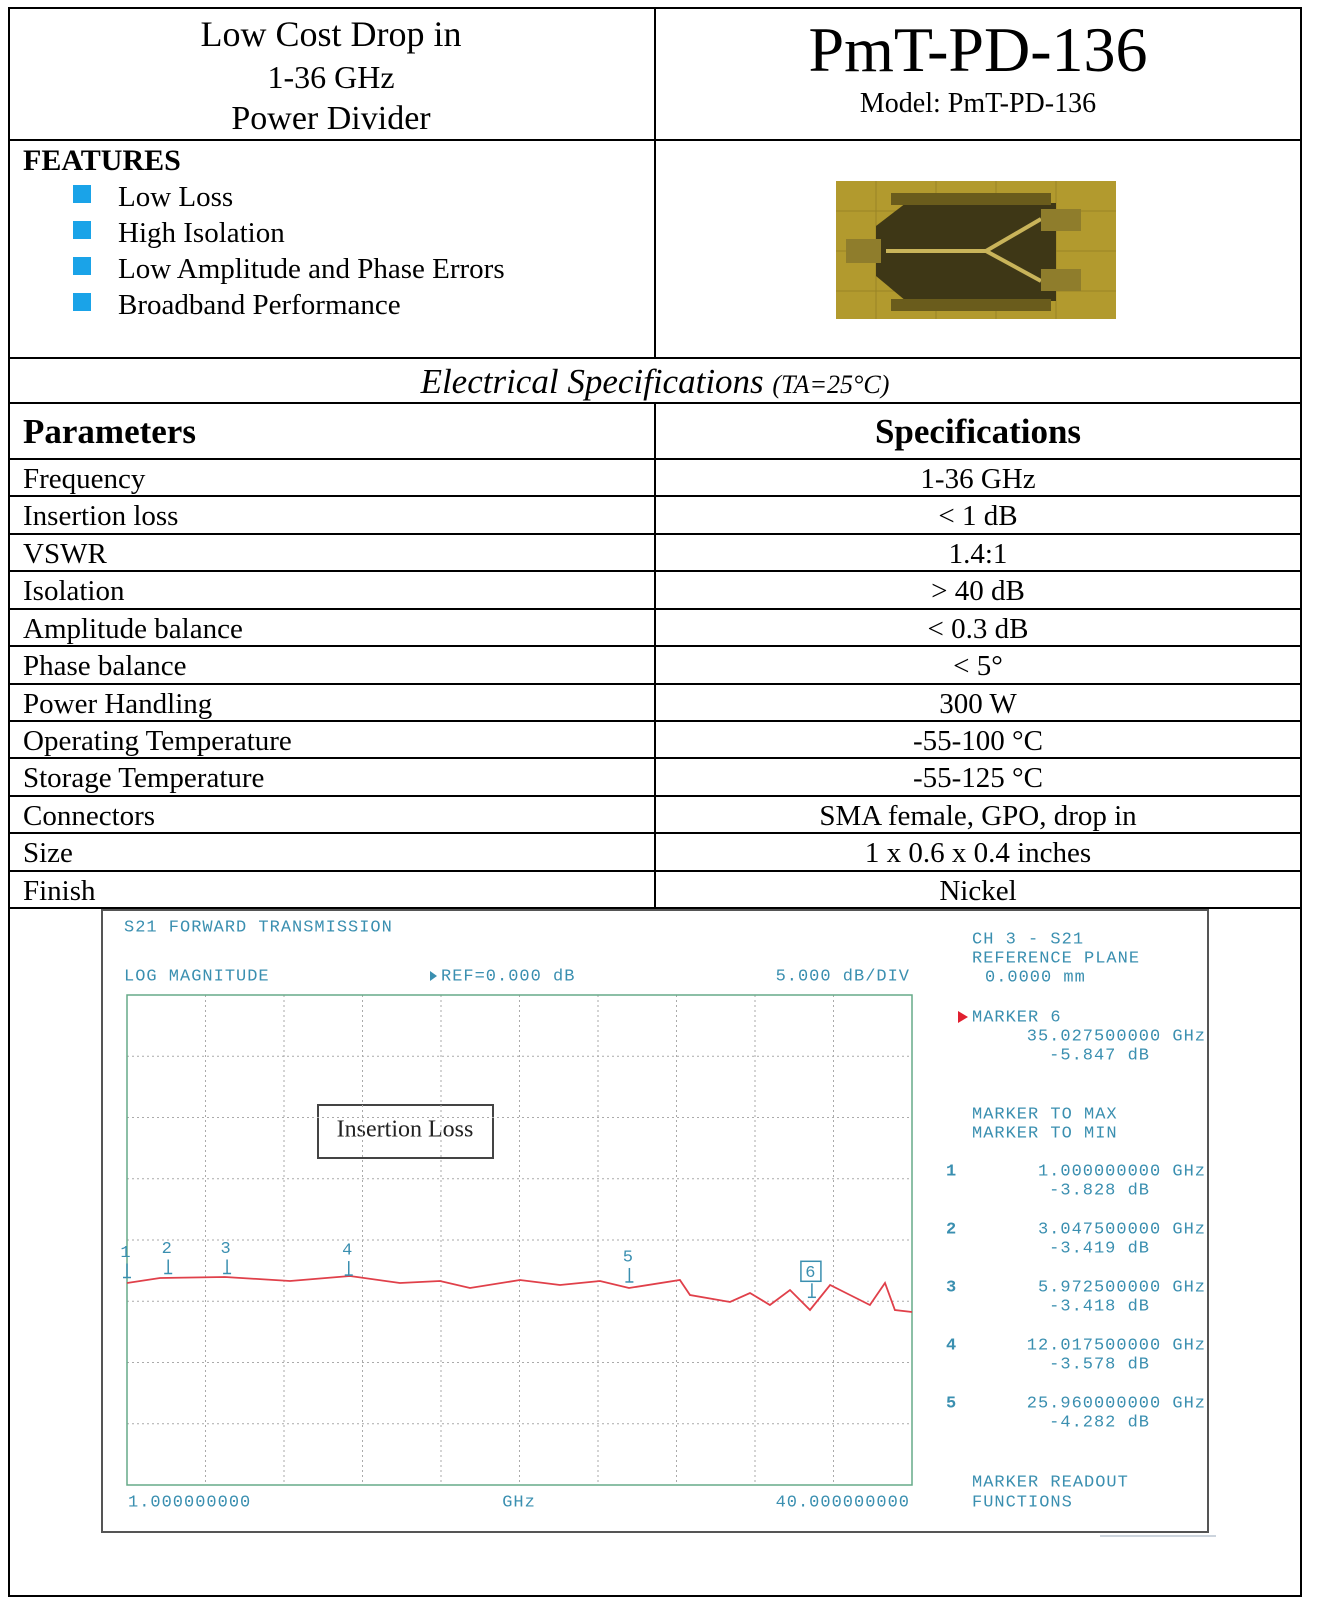 Image resolution: width=1330 pixels, height=1598 pixels. Describe the element at coordinates (978, 853) in the screenshot. I see `specification: 1 x 0.6 x 0.4 inches` at that location.